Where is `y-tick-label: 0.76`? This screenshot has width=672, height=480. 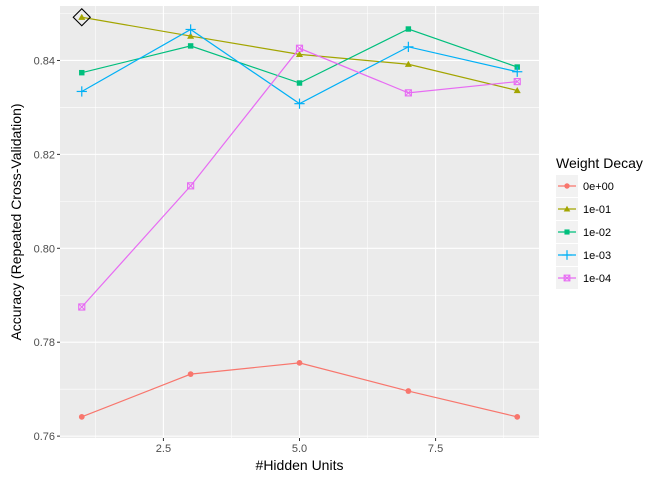 y-tick-label: 0.76 is located at coordinates (44, 437).